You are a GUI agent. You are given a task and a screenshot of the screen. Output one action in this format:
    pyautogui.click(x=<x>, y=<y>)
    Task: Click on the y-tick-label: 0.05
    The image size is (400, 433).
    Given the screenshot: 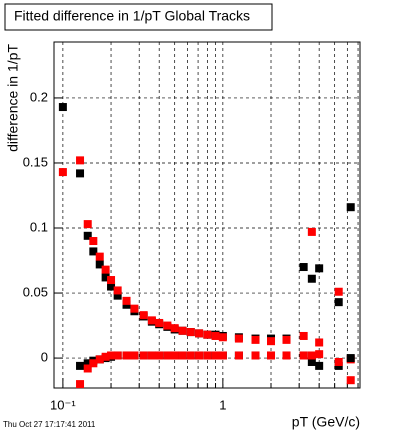 What is the action you would take?
    pyautogui.click(x=35, y=291)
    